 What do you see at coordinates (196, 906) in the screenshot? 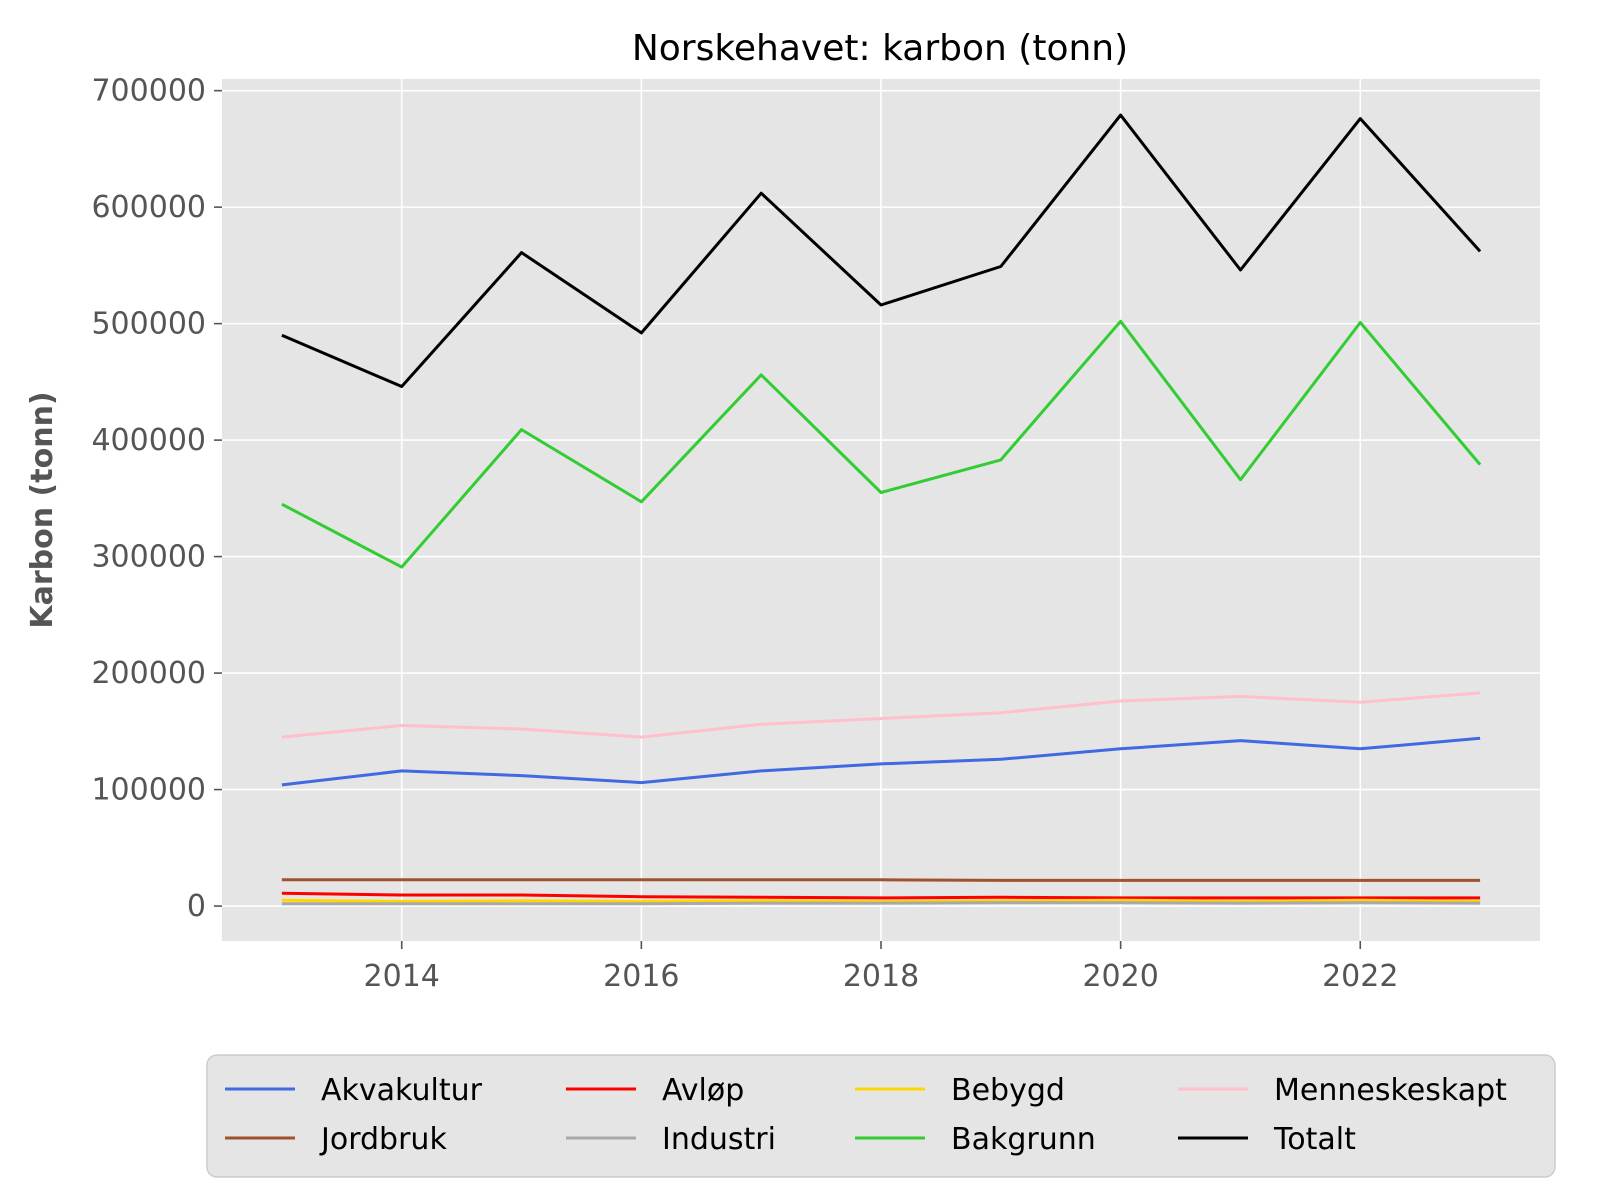
I see `y-tick-label: 0` at bounding box center [196, 906].